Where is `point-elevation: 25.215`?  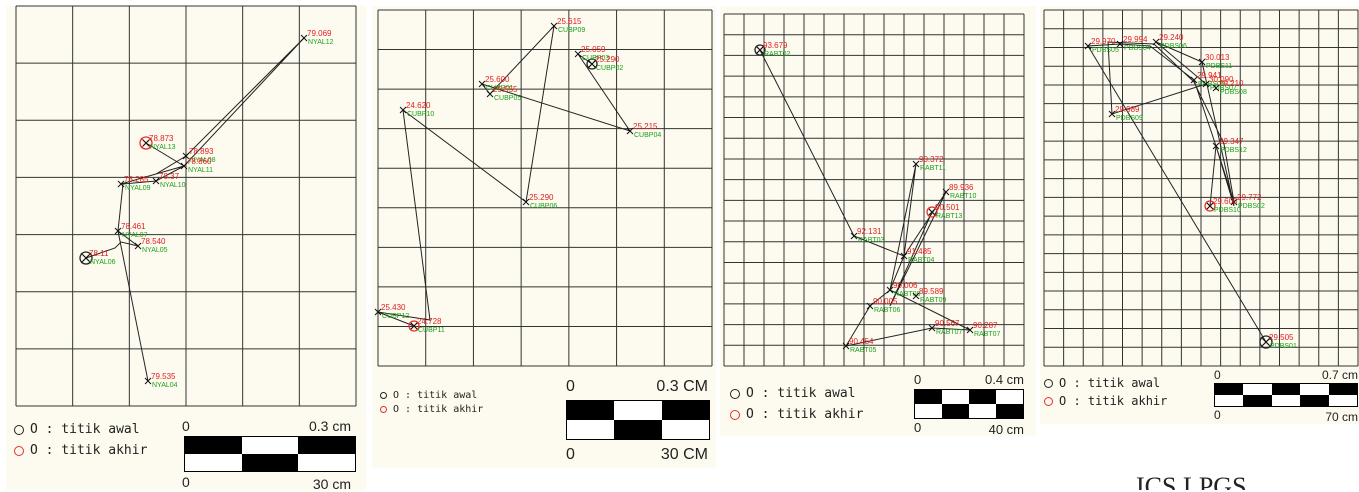 point-elevation: 25.215 is located at coordinates (645, 126).